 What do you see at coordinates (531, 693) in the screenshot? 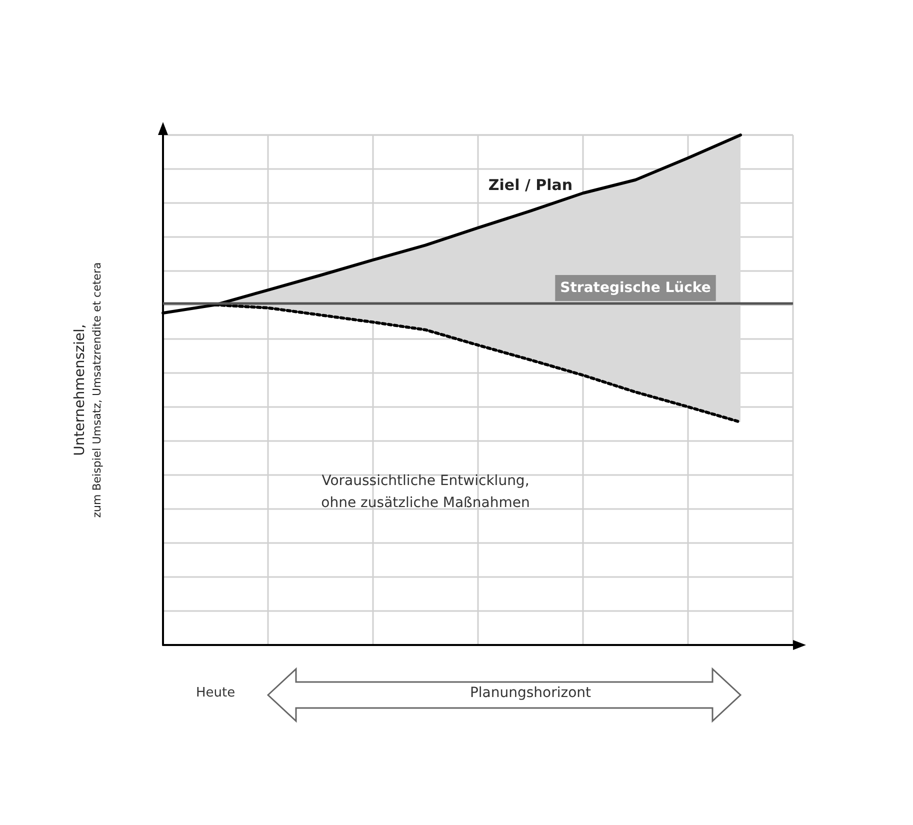
I see `text: Planungshorizont` at bounding box center [531, 693].